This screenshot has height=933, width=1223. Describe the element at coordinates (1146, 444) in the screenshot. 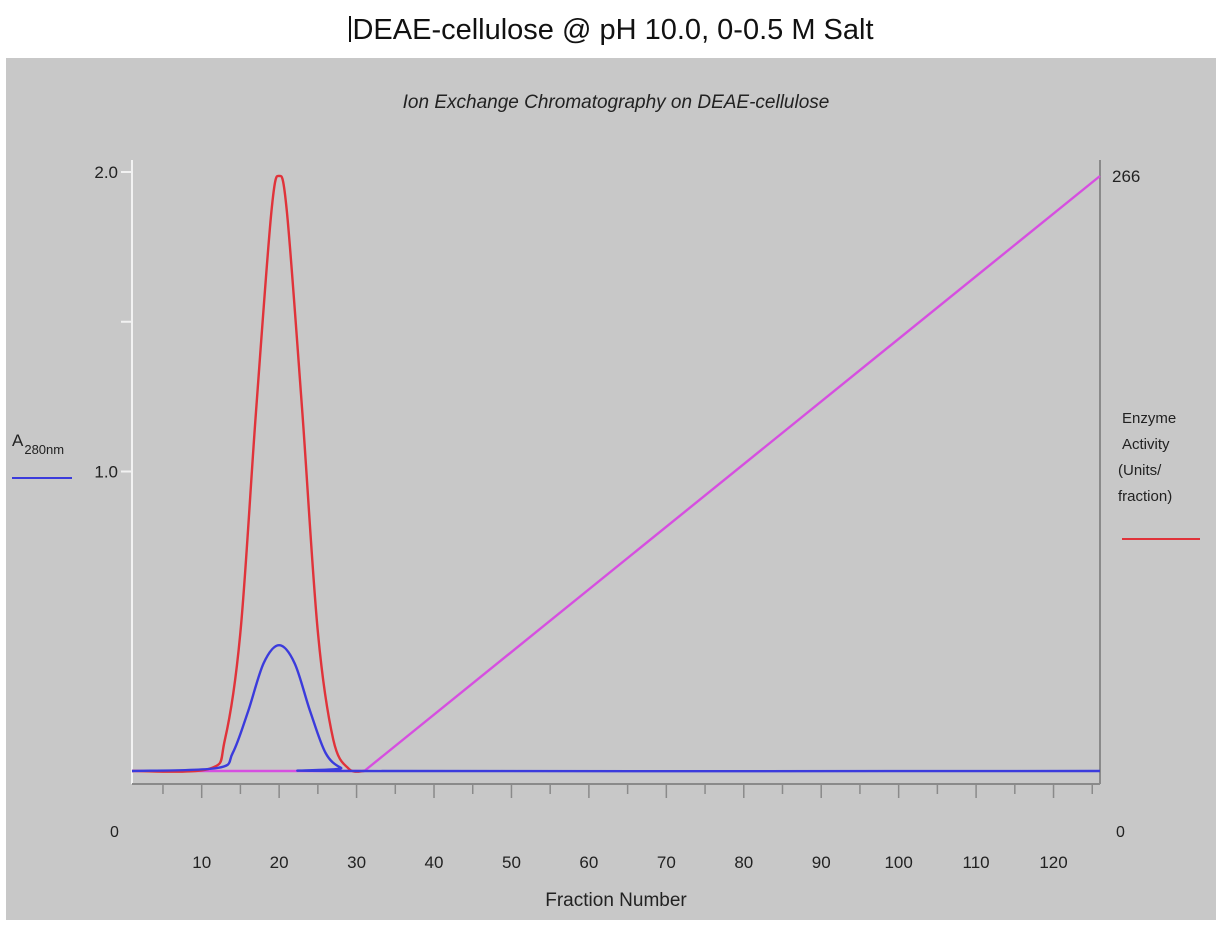

I see `right-axis-label-line: Activity` at that location.